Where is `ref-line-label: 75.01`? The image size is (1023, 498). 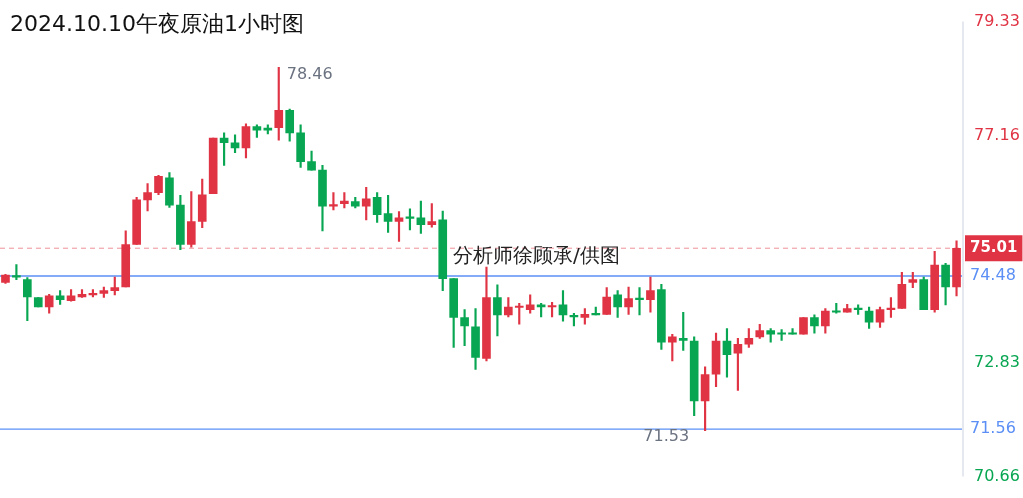 ref-line-label: 75.01 is located at coordinates (994, 247).